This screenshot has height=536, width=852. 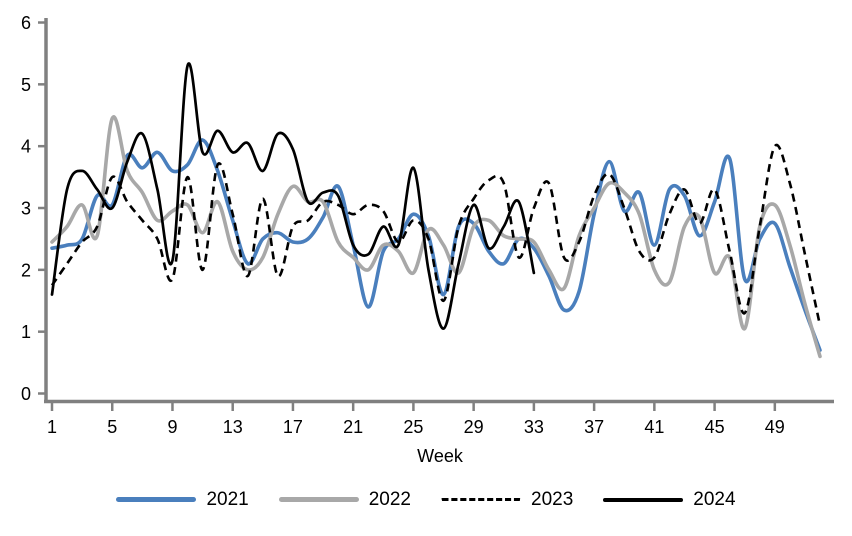 What do you see at coordinates (413, 427) in the screenshot?
I see `svg-text: 25` at bounding box center [413, 427].